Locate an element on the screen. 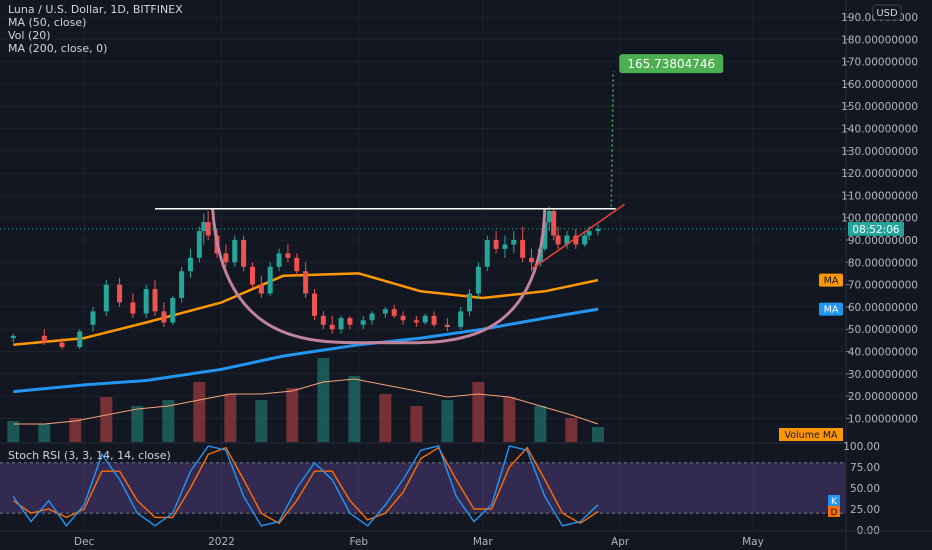 Image resolution: width=932 pixels, height=550 pixels. stoch-k-tag: K is located at coordinates (834, 501).